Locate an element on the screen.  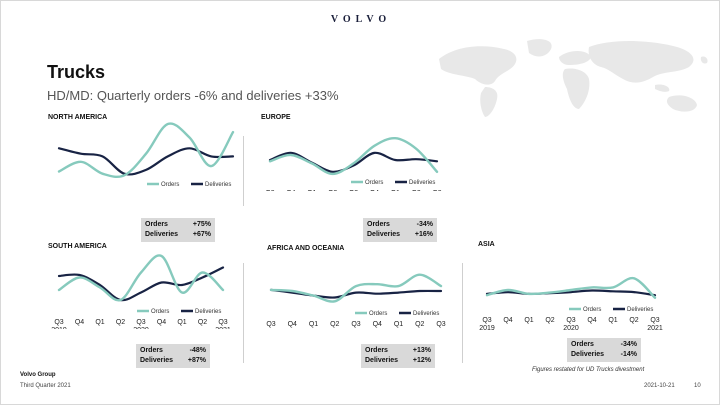
summary-box-asia: Orders -34% Deliveries -14% is located at coordinates (604, 350).